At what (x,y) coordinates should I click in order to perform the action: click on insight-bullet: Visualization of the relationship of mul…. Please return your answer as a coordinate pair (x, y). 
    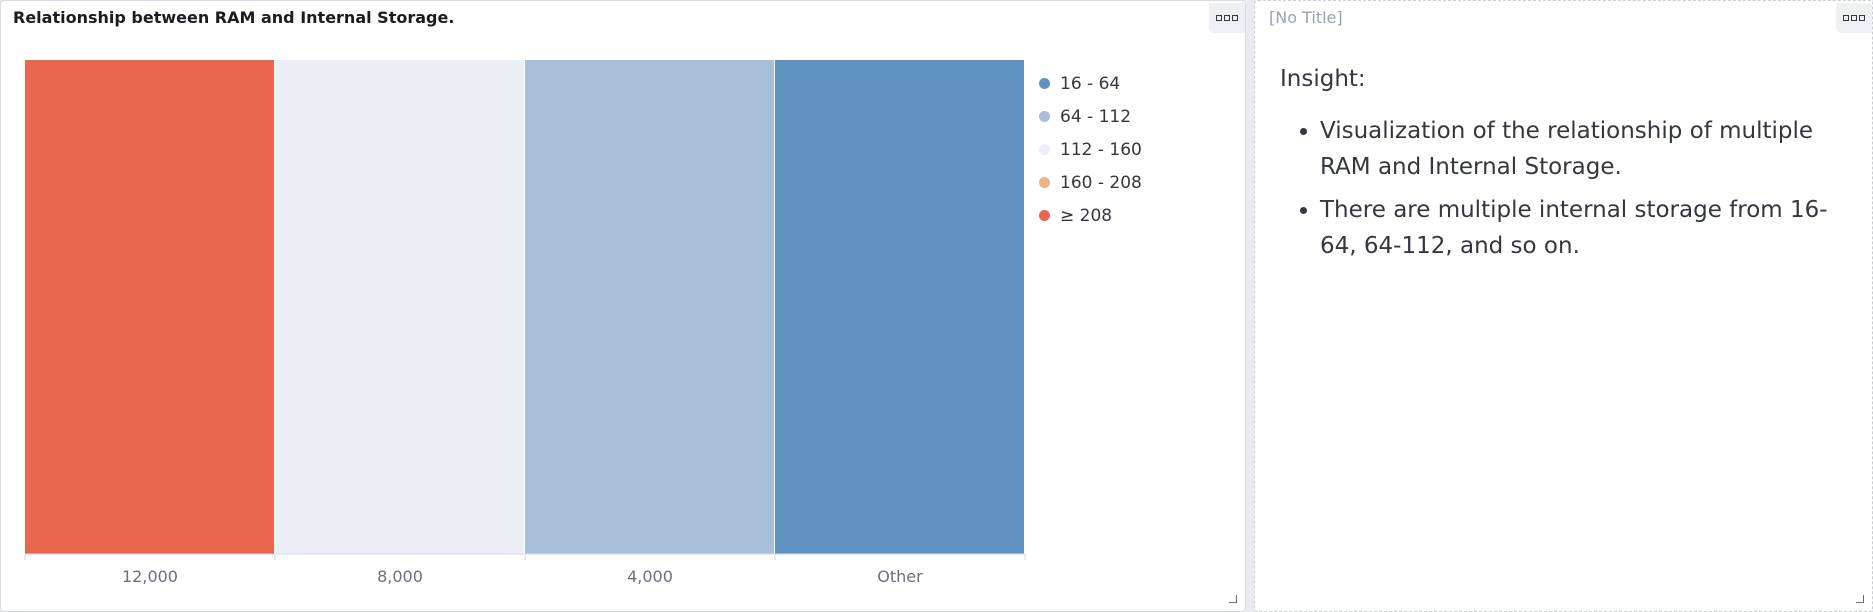
    Looking at the image, I should click on (1581, 149).